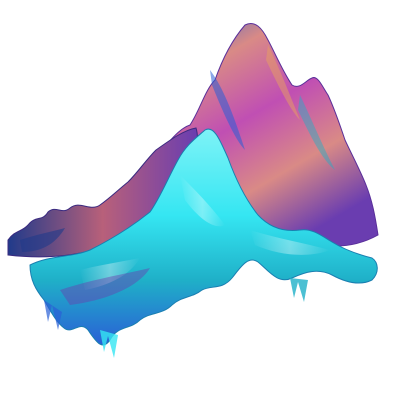 The height and width of the screenshot is (400, 400). I want to click on iridescent-band-navy, so click(42, 240).